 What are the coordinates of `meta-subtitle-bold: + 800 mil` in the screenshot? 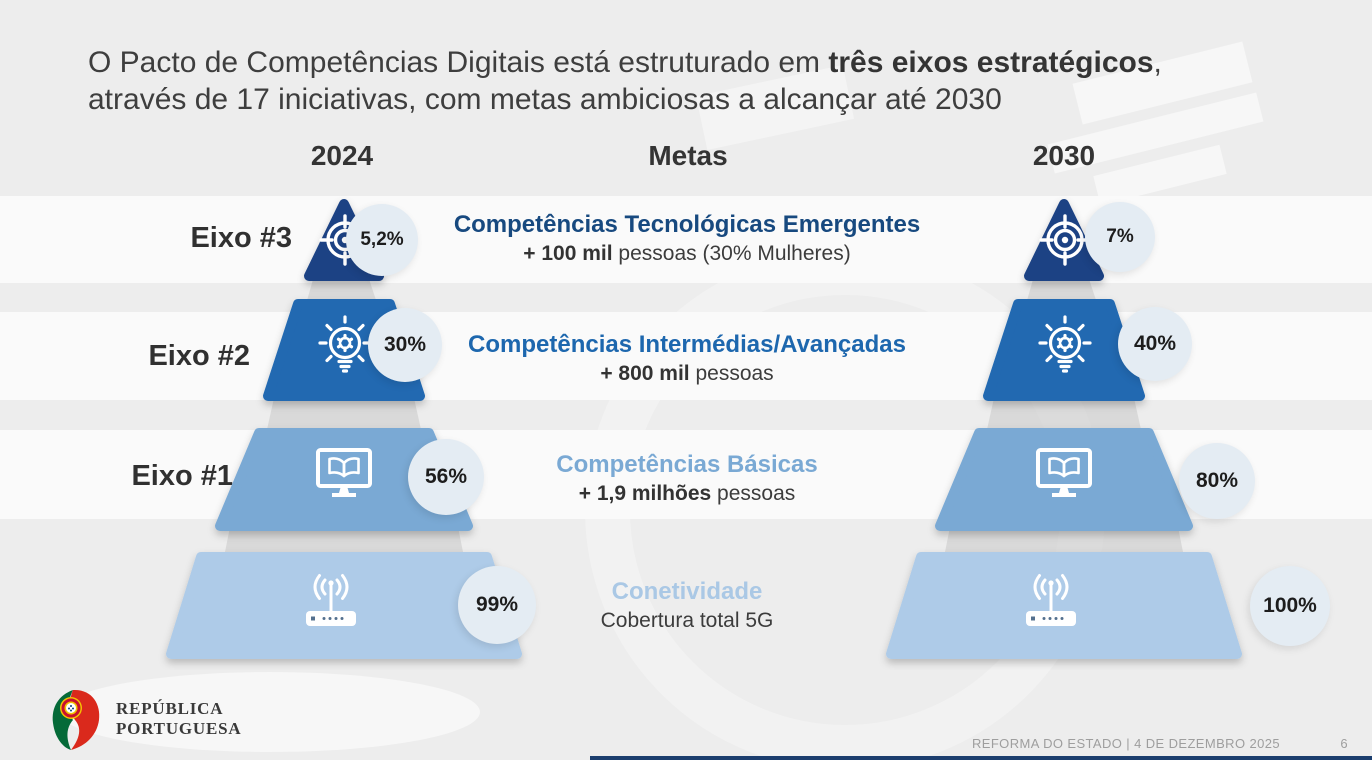 It's located at (645, 373).